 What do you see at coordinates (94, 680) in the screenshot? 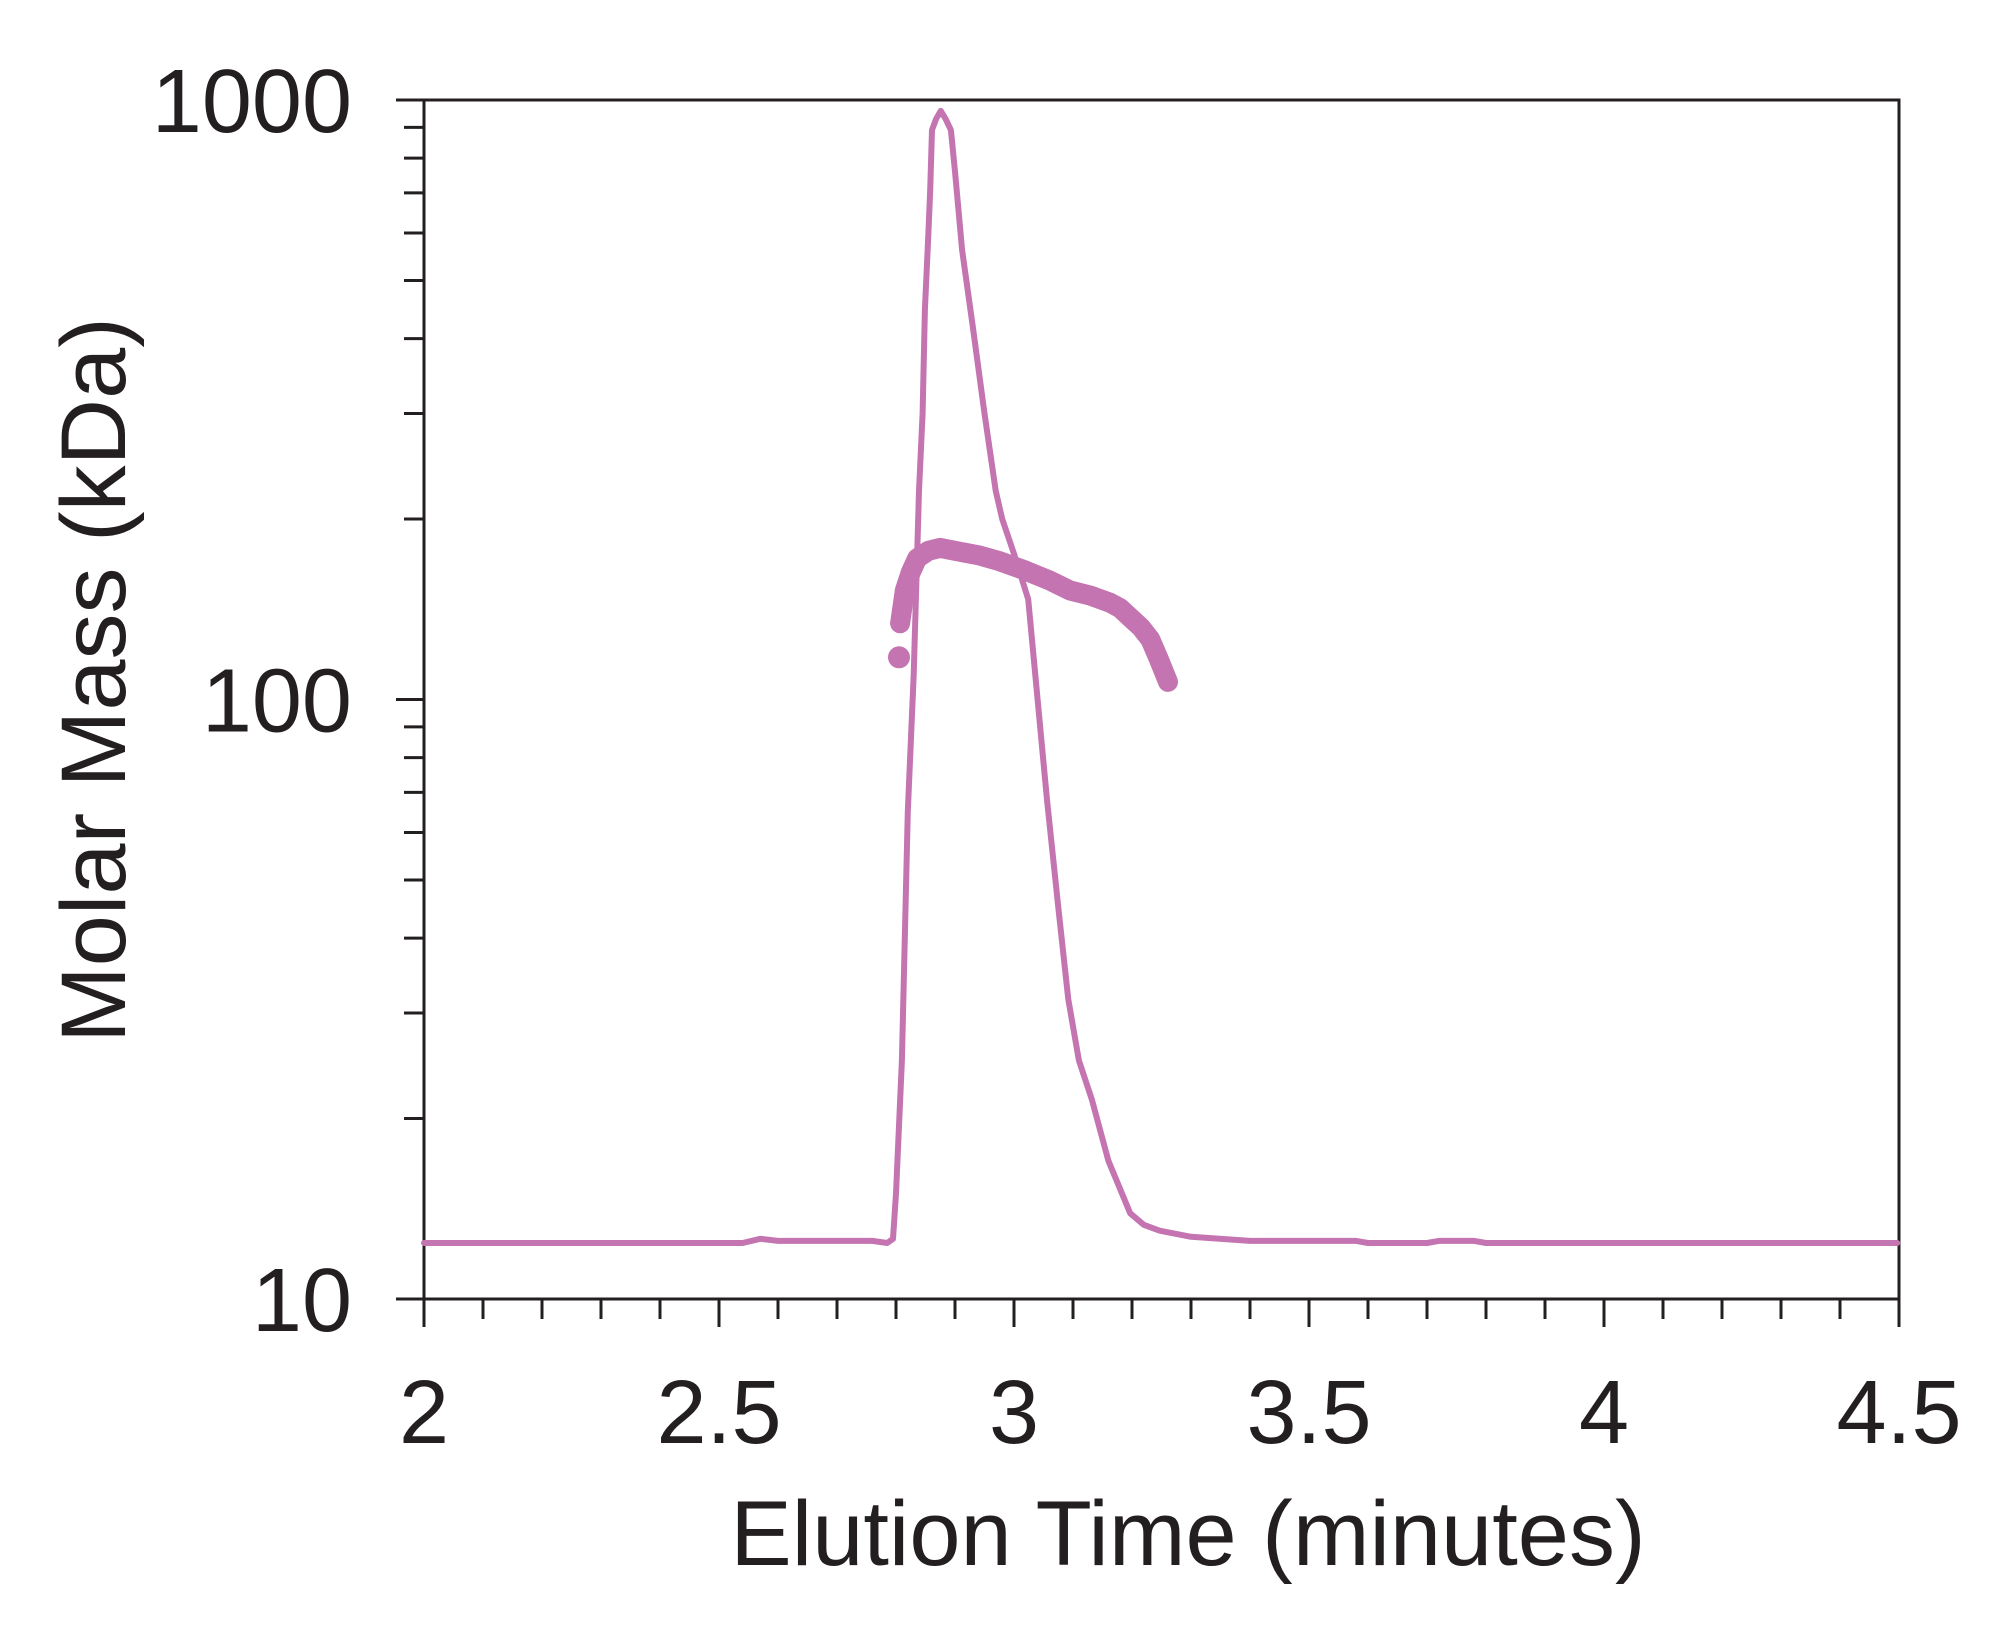
I see `y-axis-title: Molar Mass (kDa)` at bounding box center [94, 680].